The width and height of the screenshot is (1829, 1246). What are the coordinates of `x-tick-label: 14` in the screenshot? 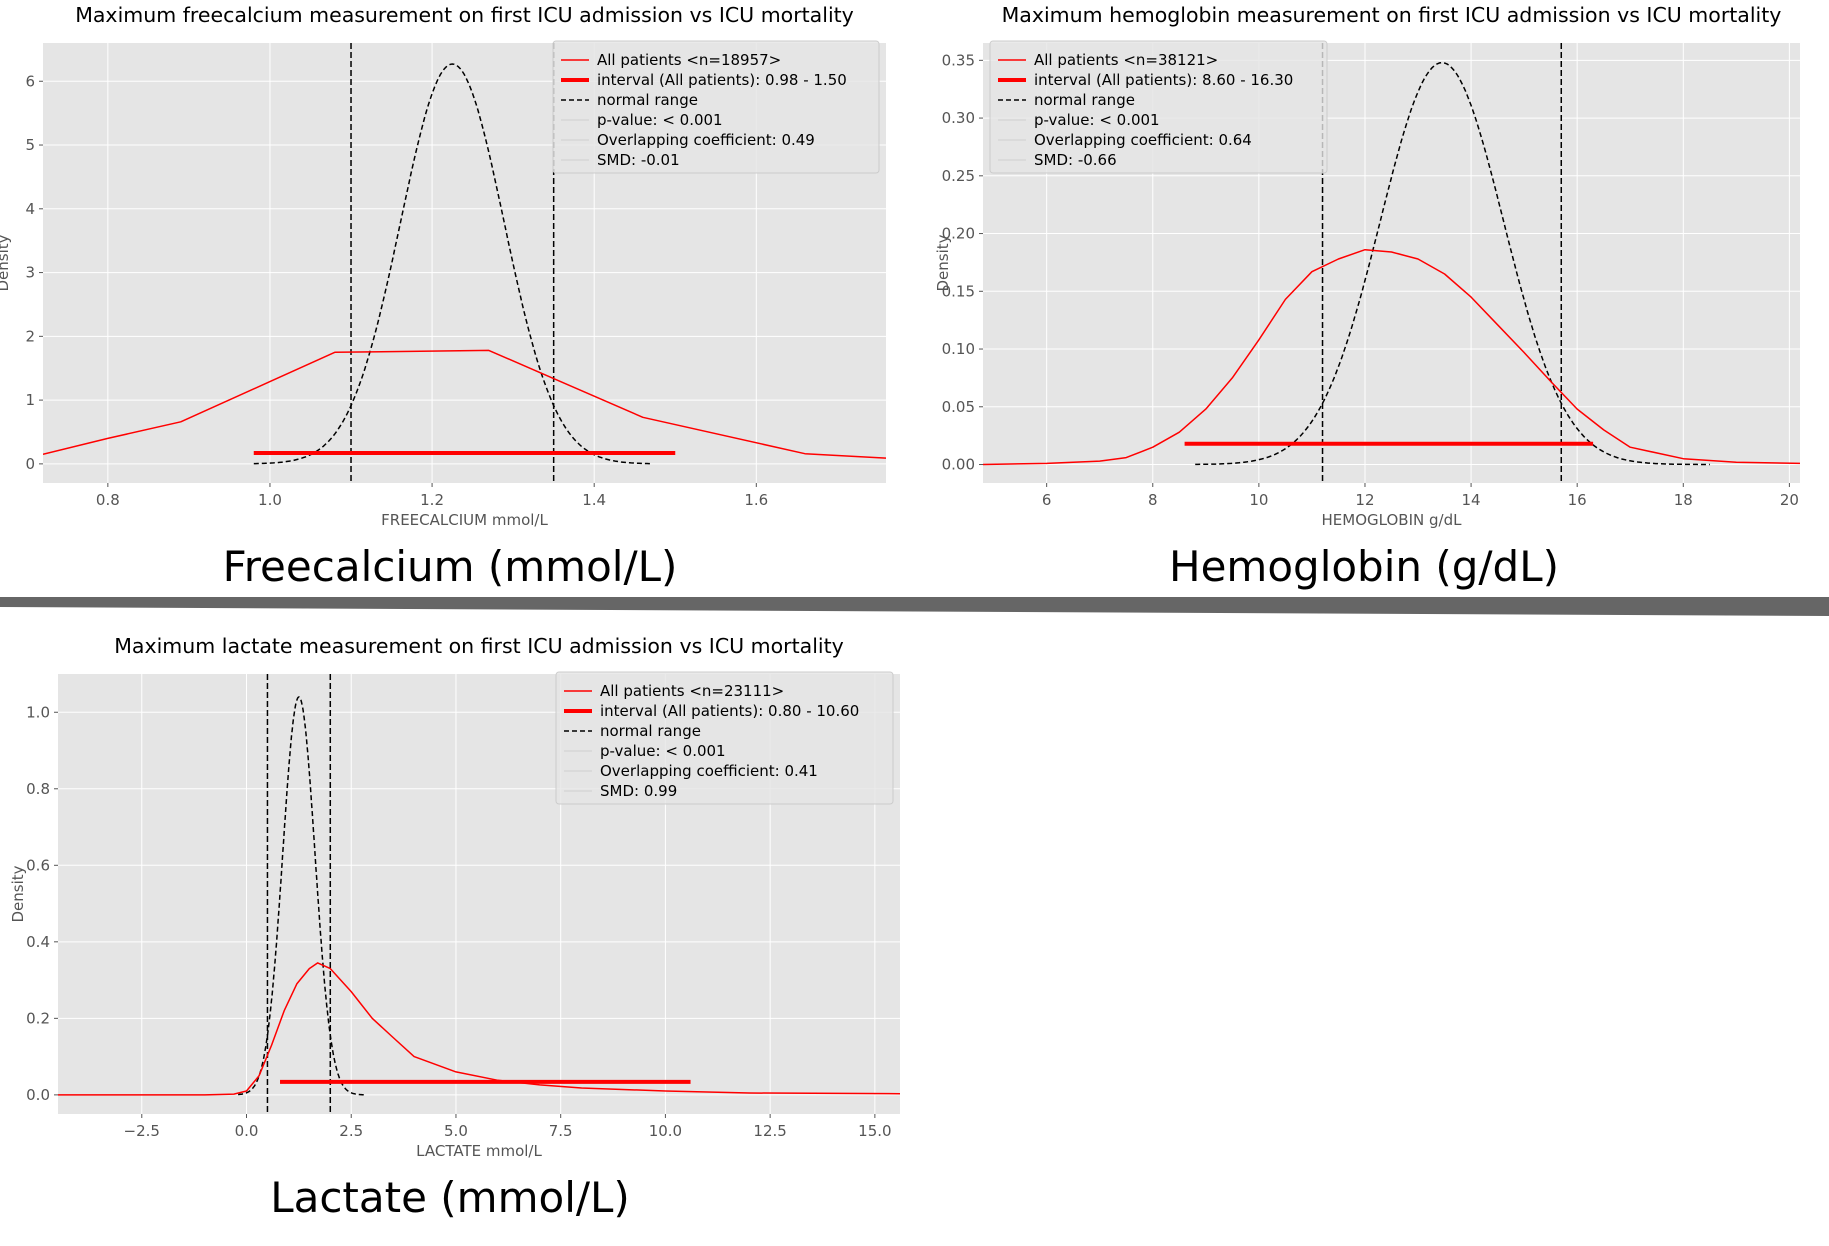 It's located at (1471, 500).